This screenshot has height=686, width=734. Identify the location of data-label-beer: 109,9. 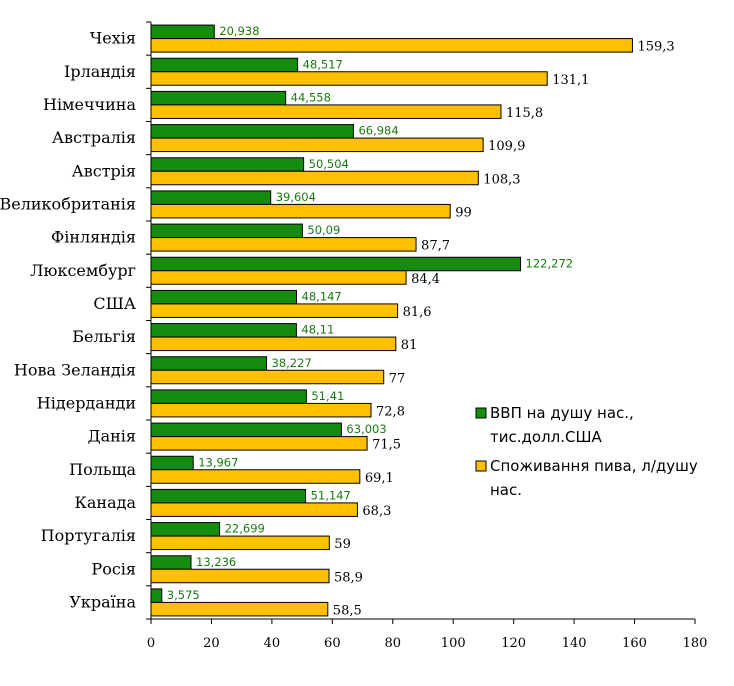
(506, 146).